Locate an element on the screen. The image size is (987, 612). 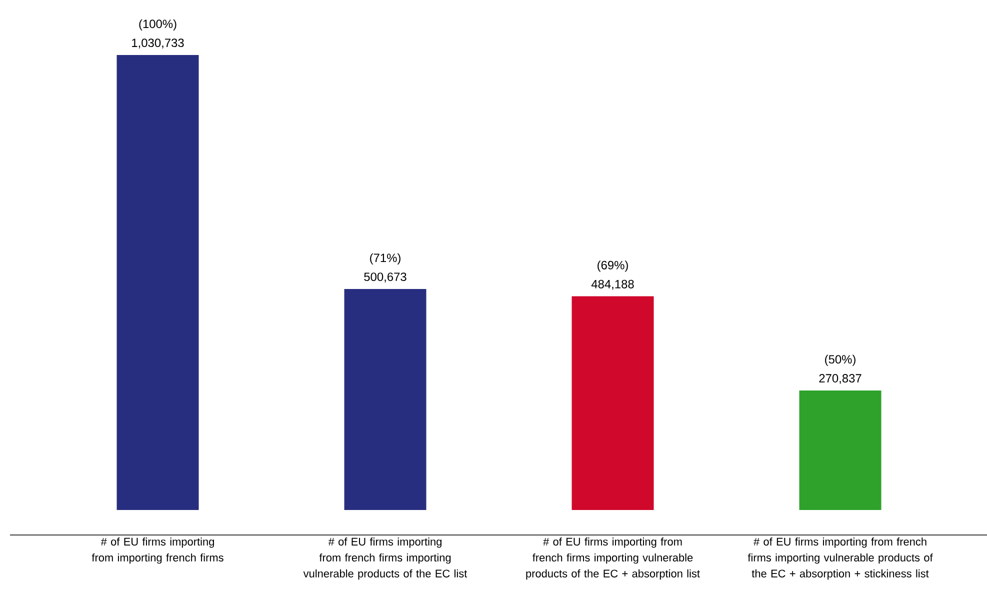
annotation: (50%) is located at coordinates (840, 360).